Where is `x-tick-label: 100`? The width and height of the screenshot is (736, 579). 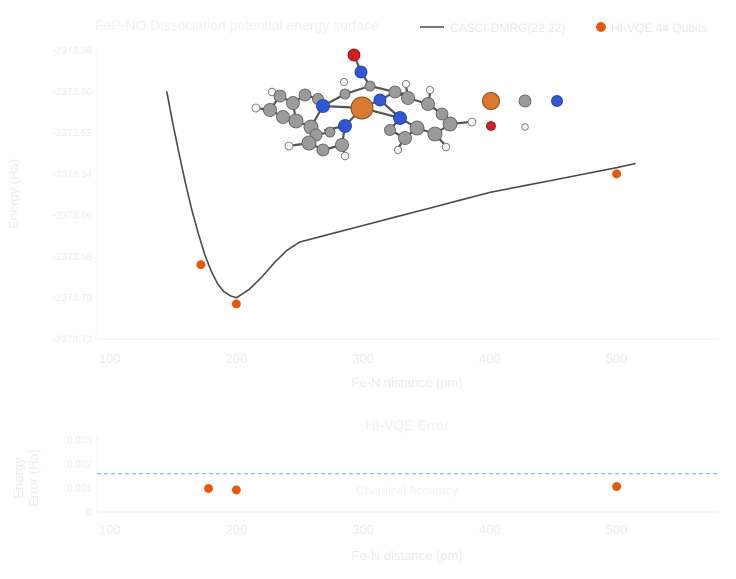
x-tick-label: 100 is located at coordinates (110, 358).